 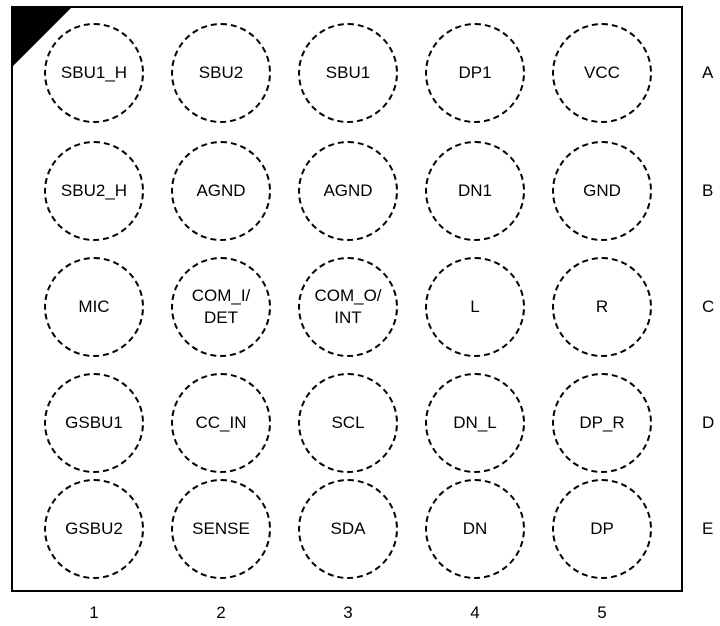 I want to click on column-label-5: 5, so click(x=602, y=612).